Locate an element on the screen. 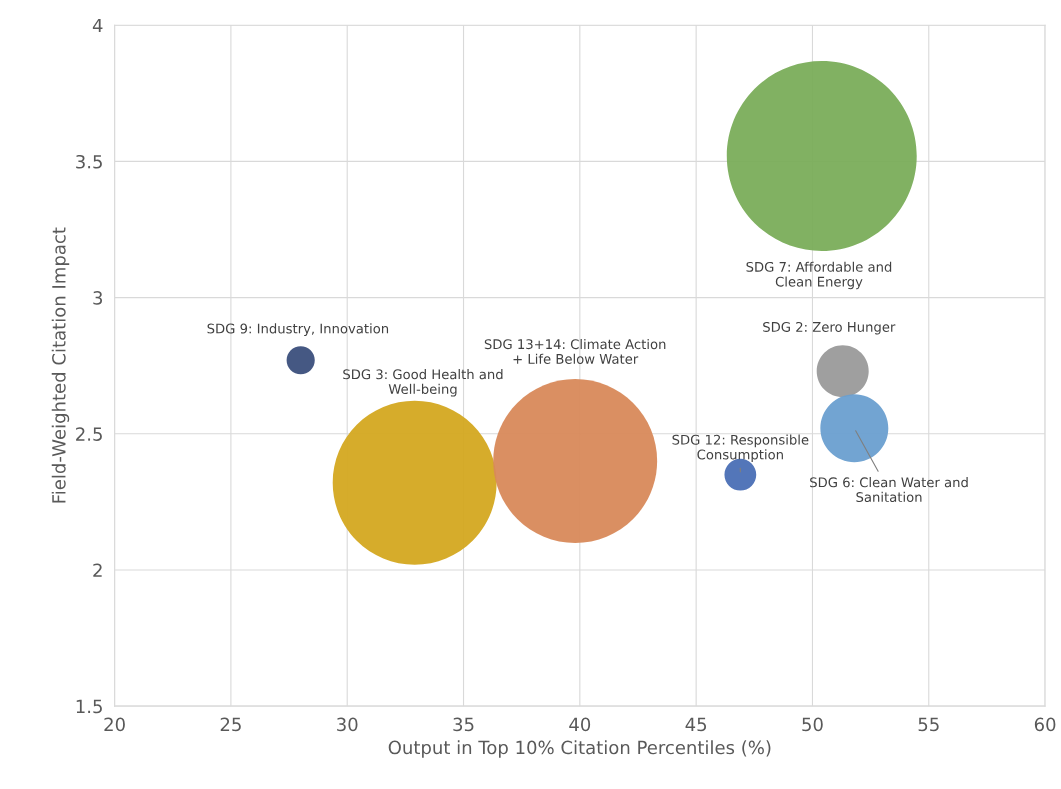  text: SDG 6: Clean Water and Sanitation is located at coordinates (889, 490).